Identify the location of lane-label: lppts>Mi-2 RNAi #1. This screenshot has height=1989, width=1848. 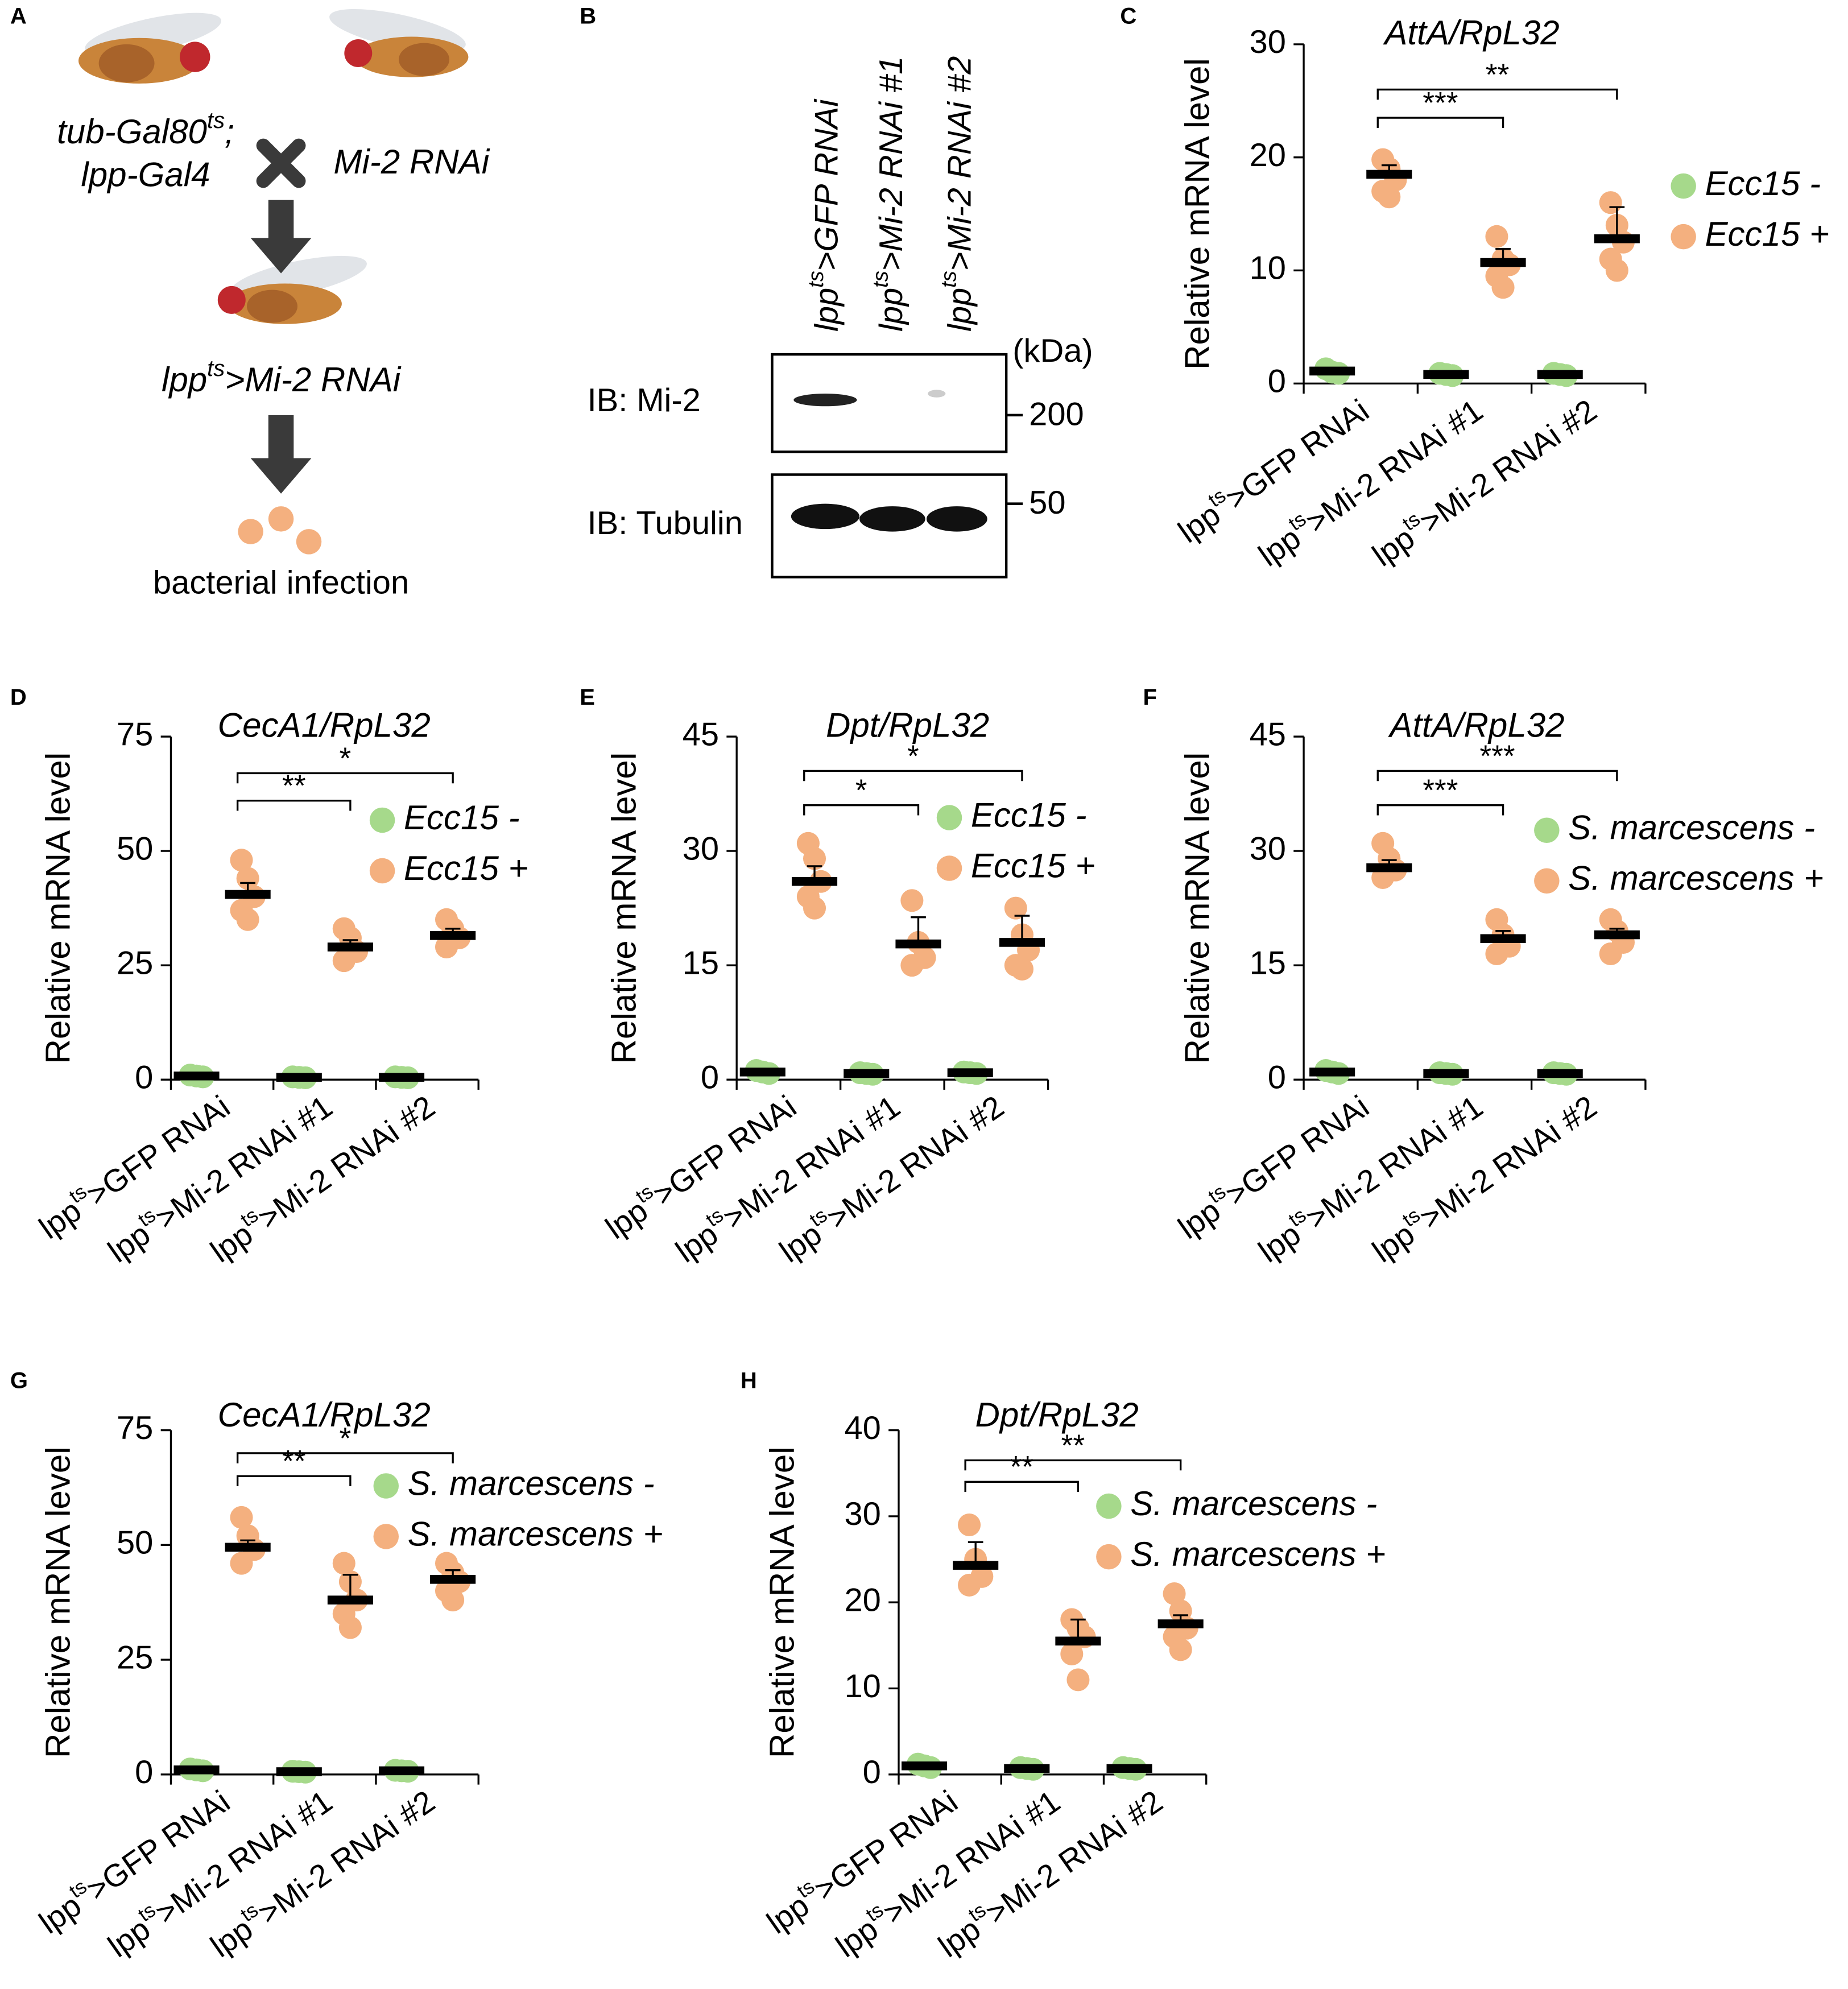
(889, 194).